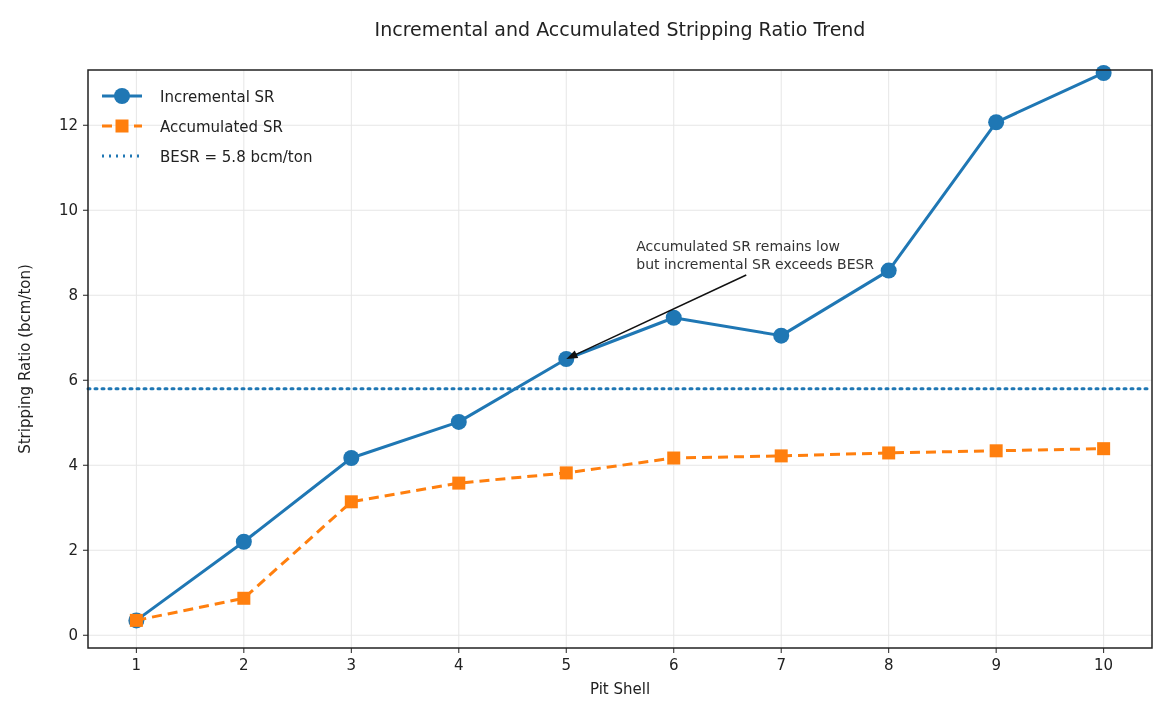  What do you see at coordinates (236, 157) in the screenshot?
I see `legend-label: BESR = 5.8 bcm/ton` at bounding box center [236, 157].